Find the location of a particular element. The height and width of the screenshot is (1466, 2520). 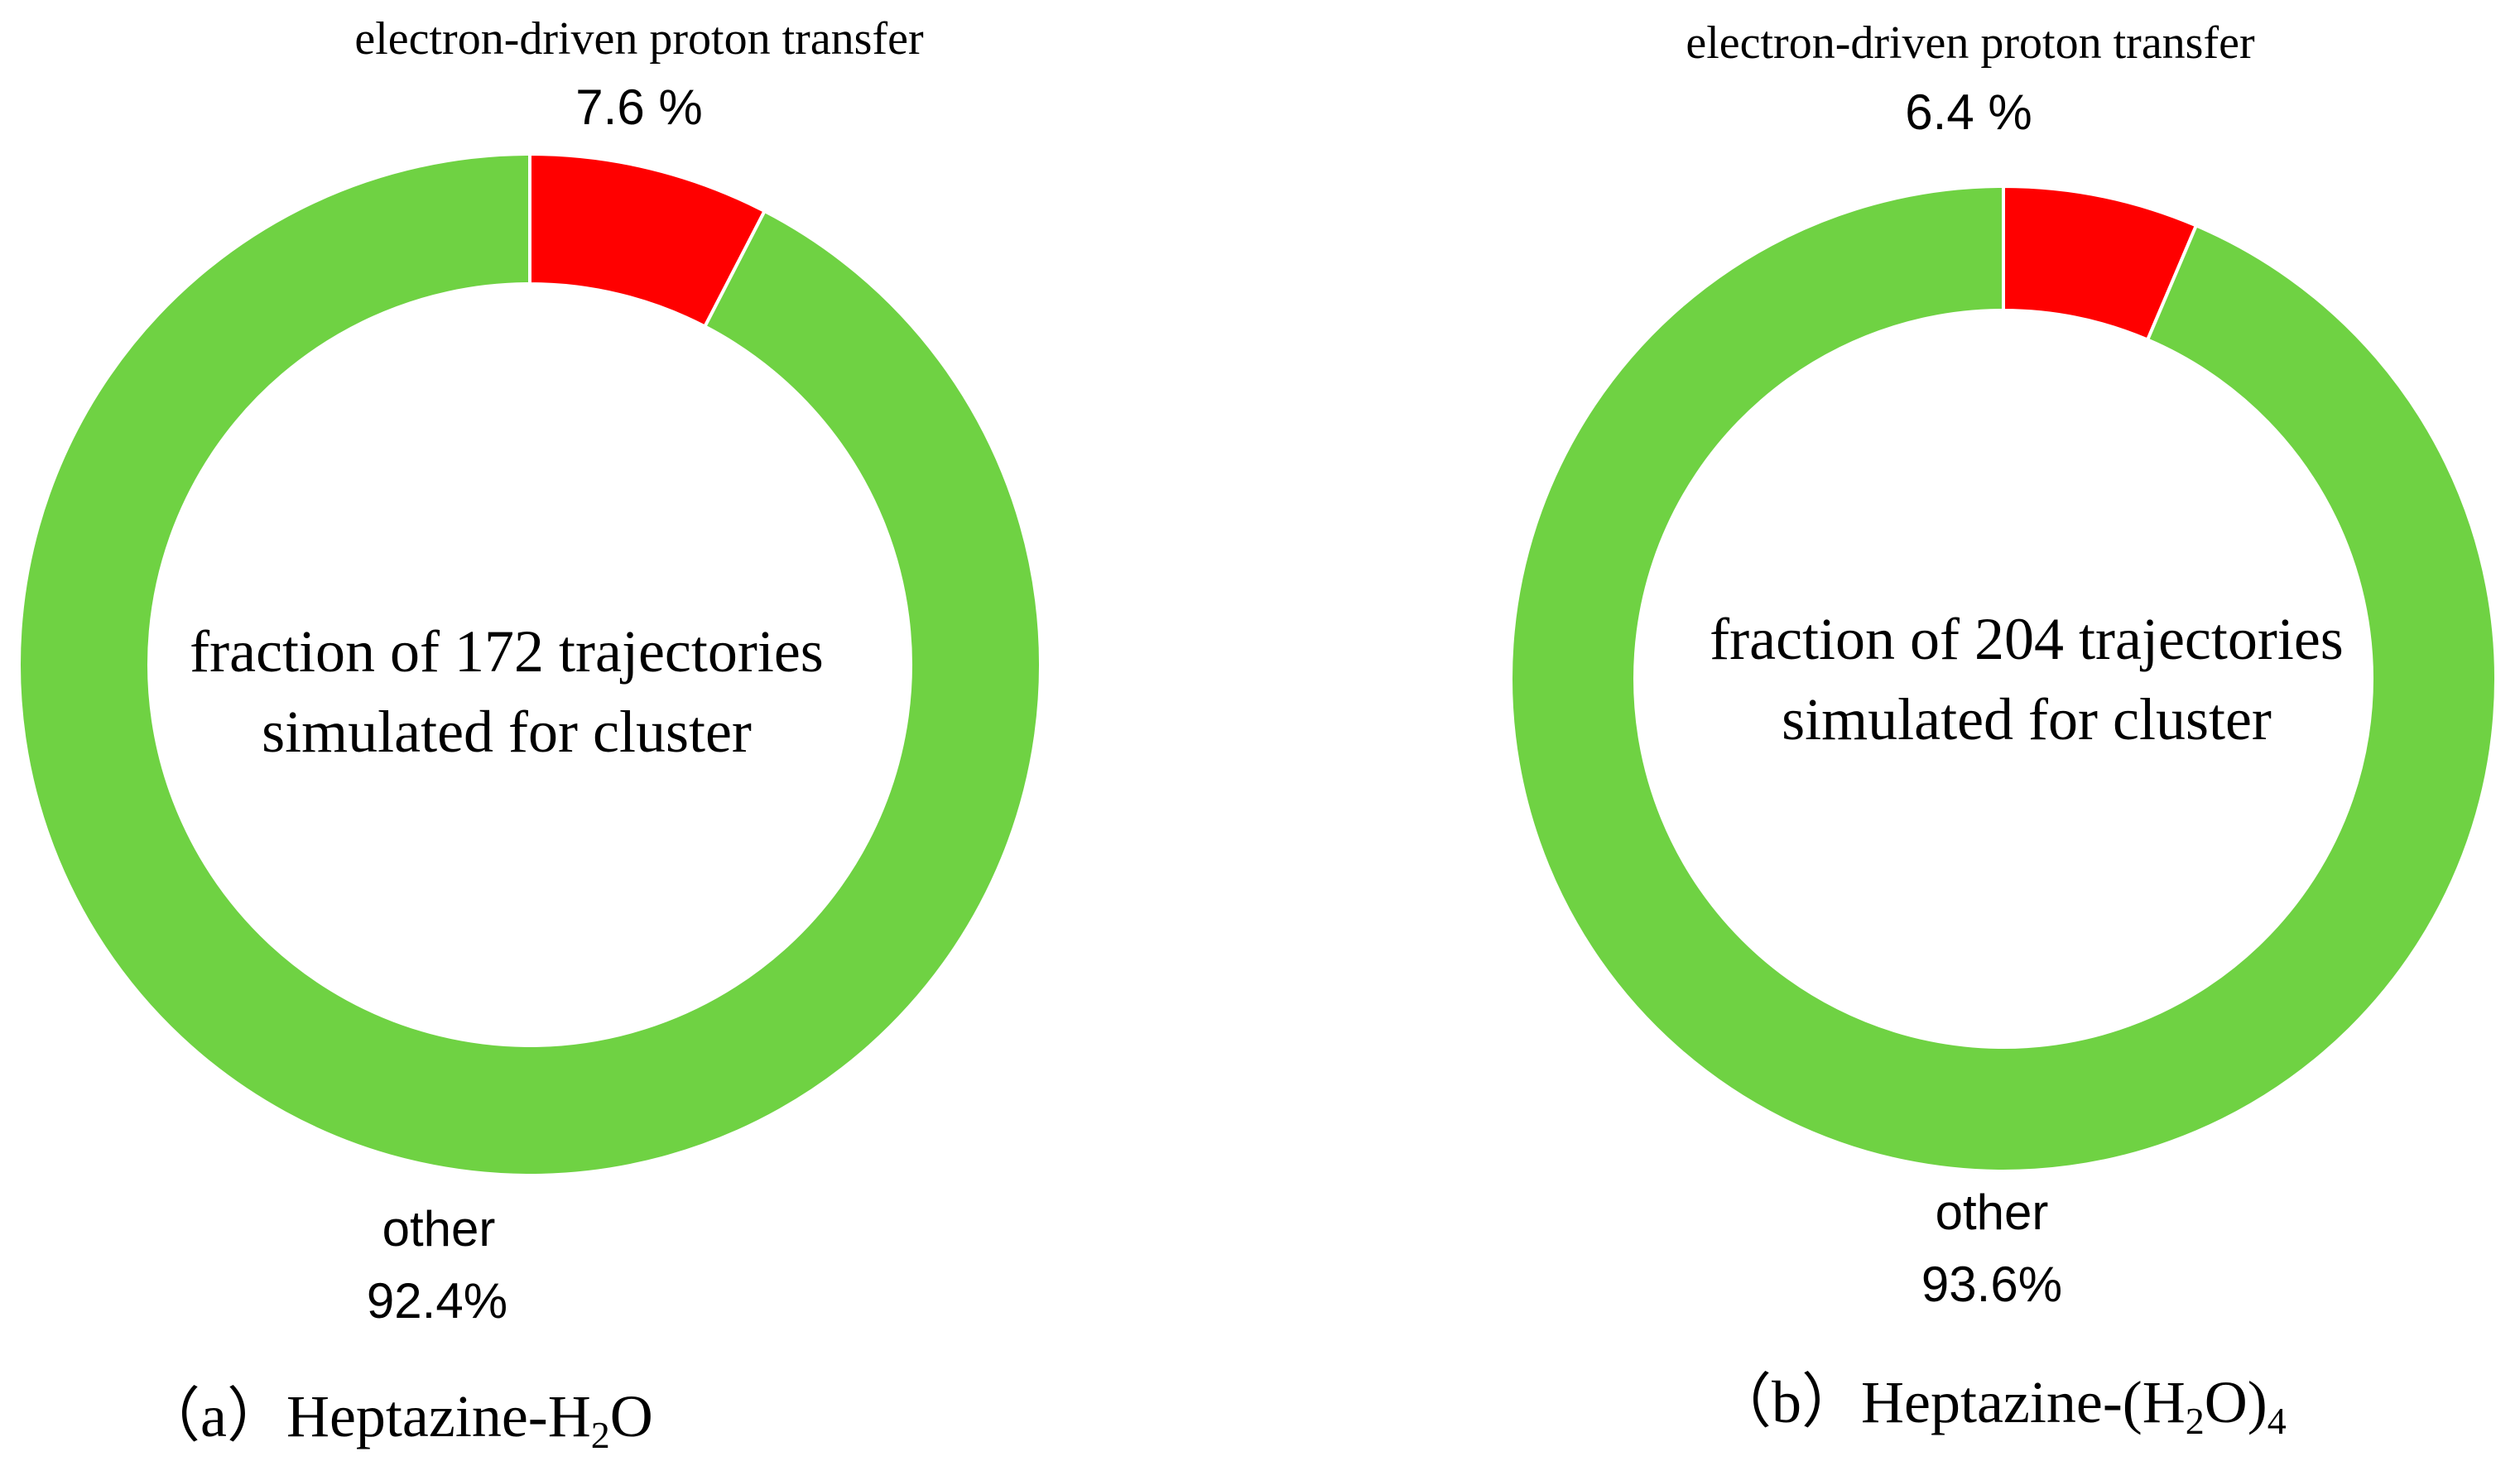

center-text-line2-a: simulated for cluster is located at coordinates (507, 732).